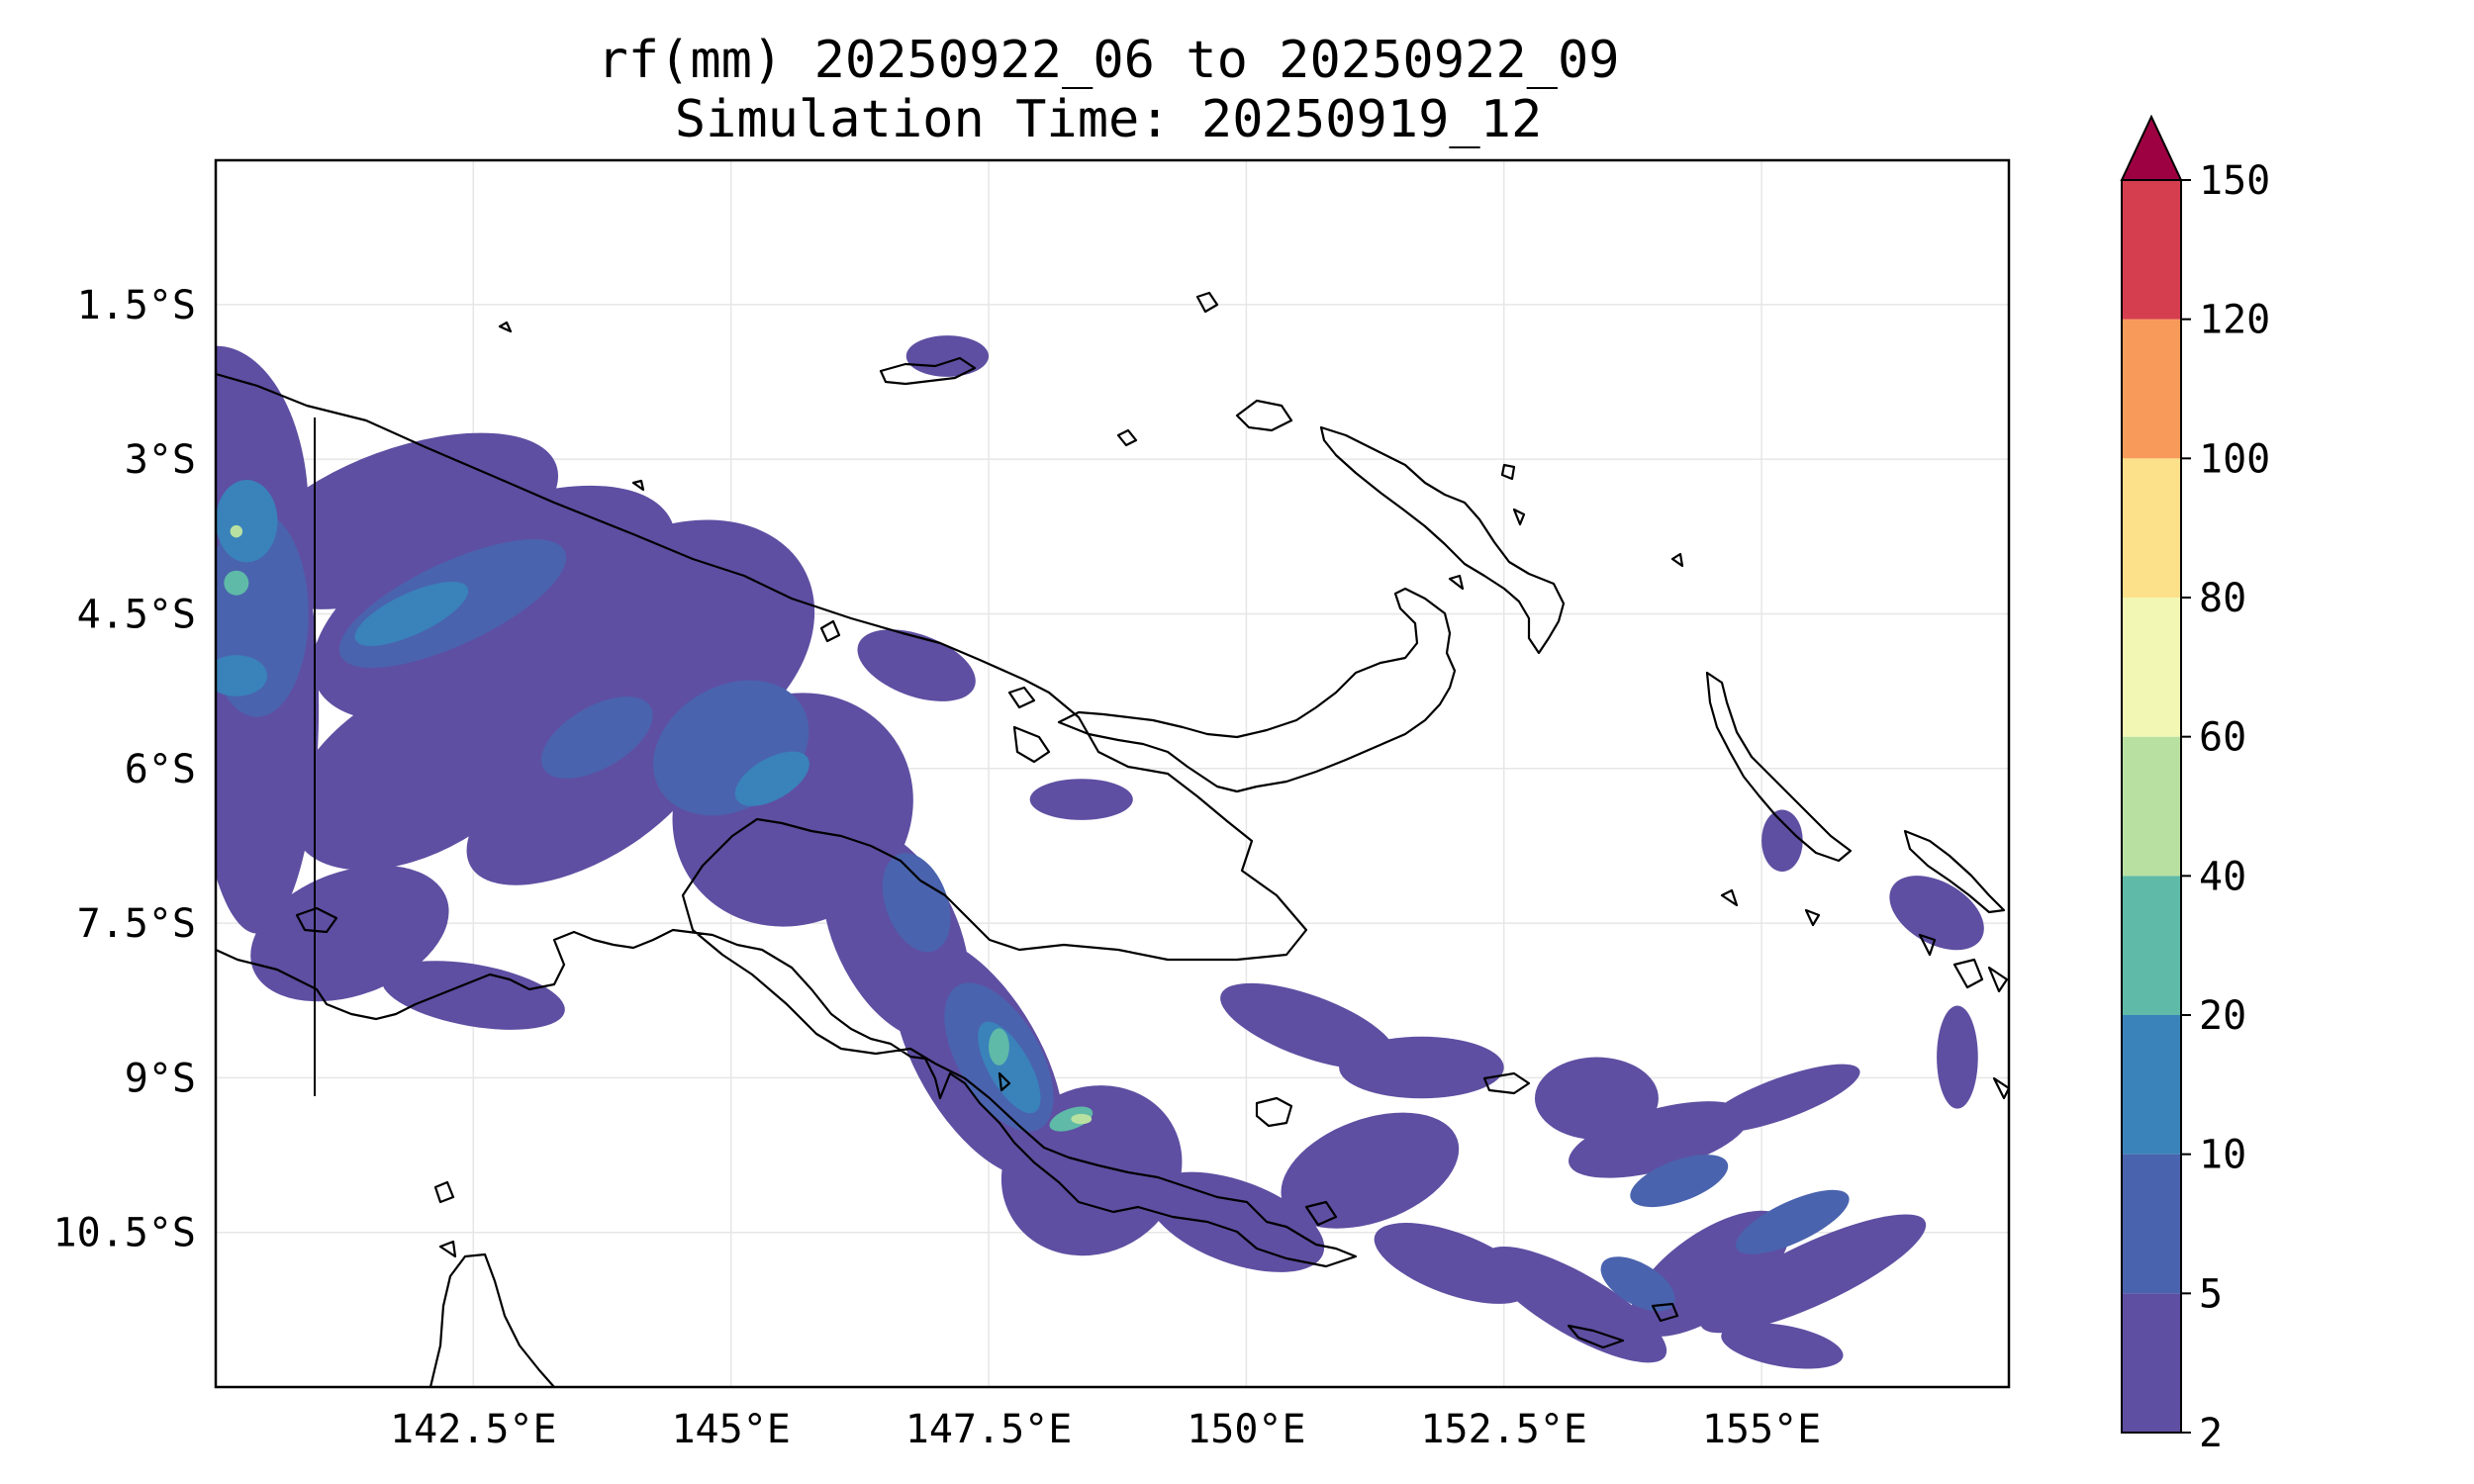 This screenshot has width=2474, height=1484. Describe the element at coordinates (137, 305) in the screenshot. I see `lat-tick-label: 1.5°S` at that location.